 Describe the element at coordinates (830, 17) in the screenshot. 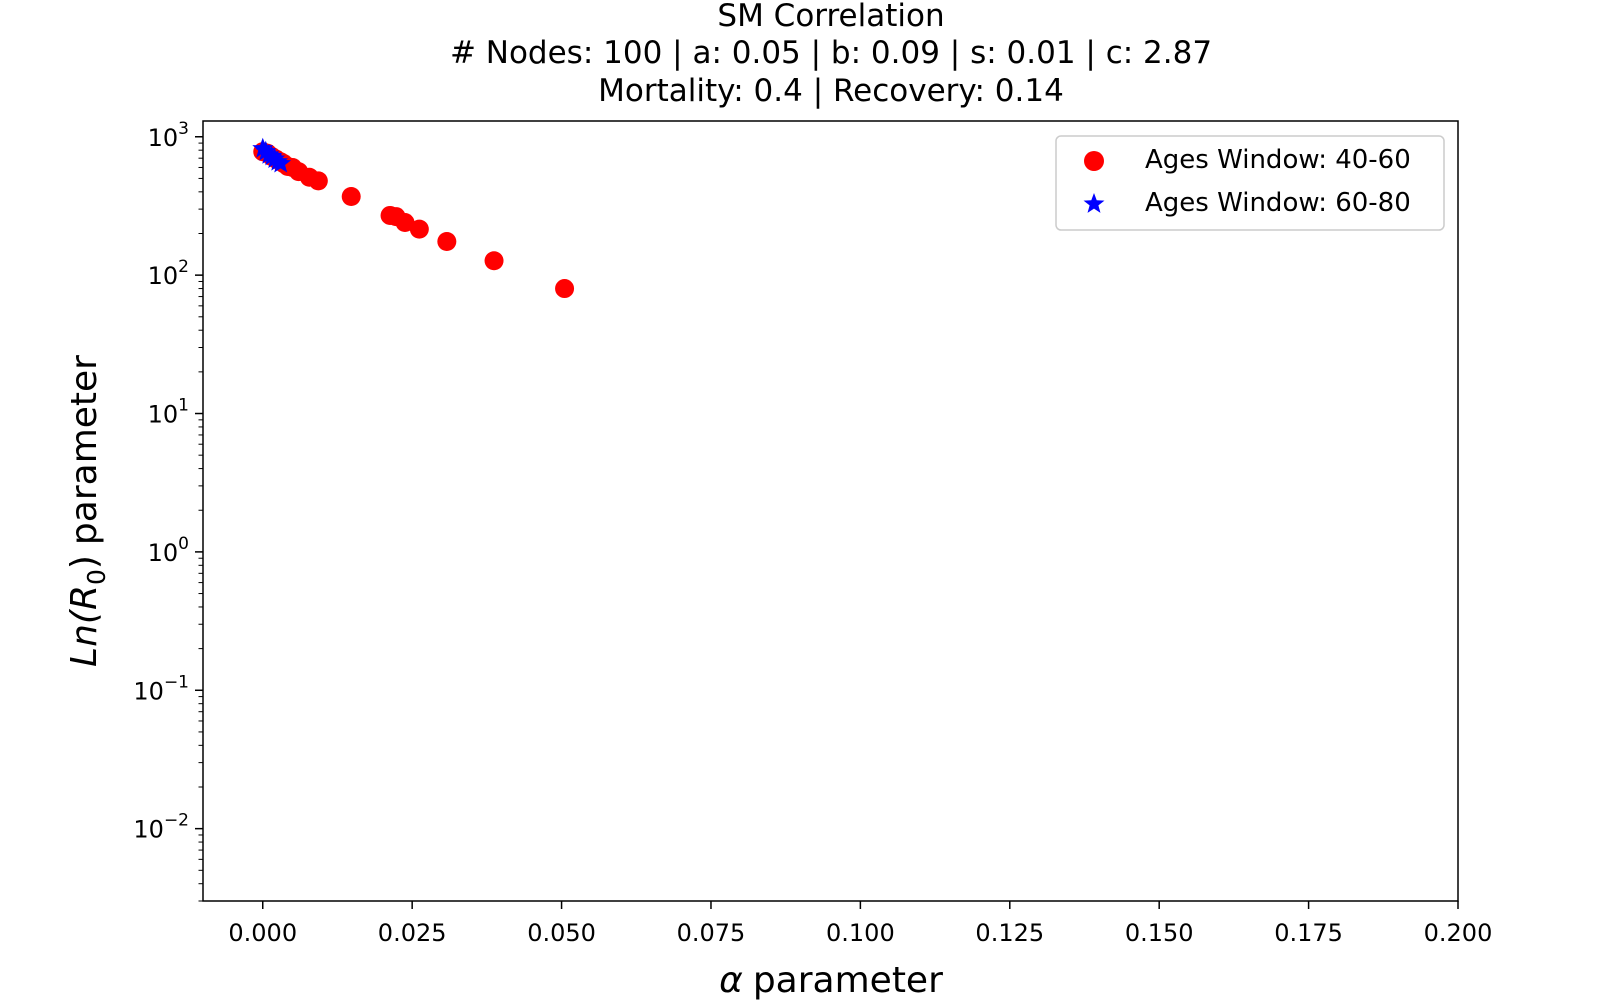

I see `chart-title: SM Correlation` at that location.